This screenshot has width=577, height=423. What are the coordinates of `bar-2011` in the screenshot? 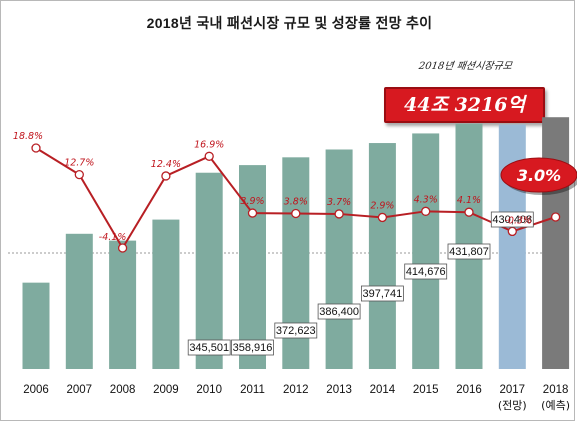 It's located at (252, 267).